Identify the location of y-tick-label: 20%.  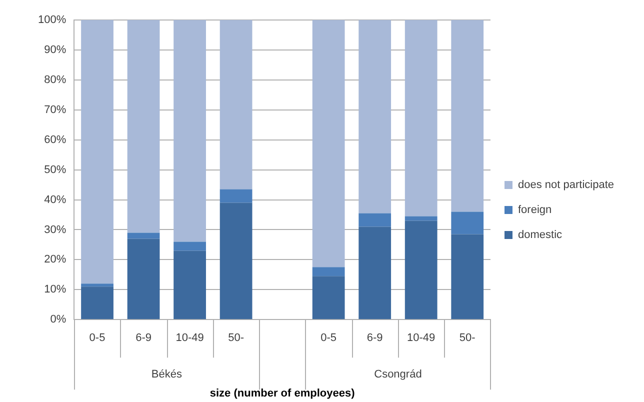
(55, 260).